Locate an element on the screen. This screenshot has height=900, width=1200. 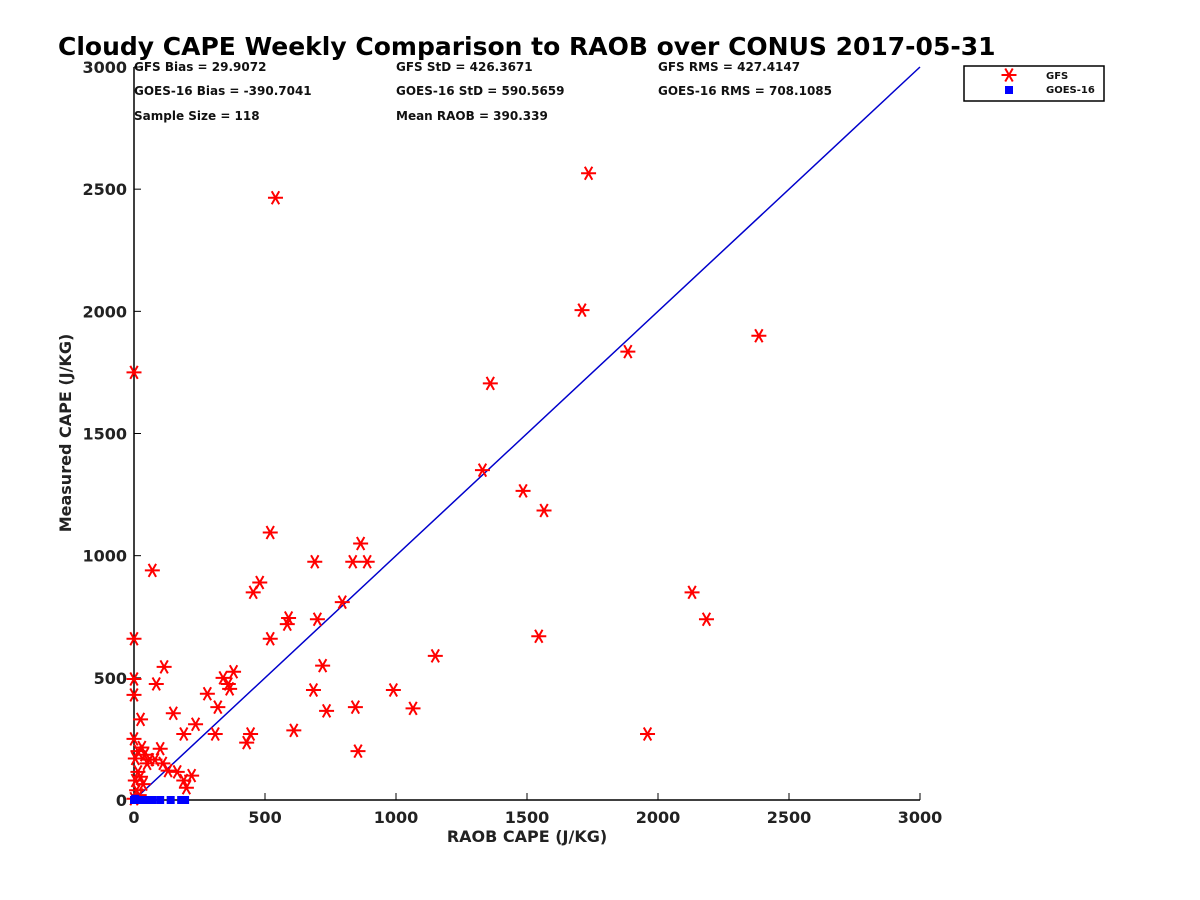
stat-goes-rms: GOES-16 RMS = 708.1085 is located at coordinates (745, 91).